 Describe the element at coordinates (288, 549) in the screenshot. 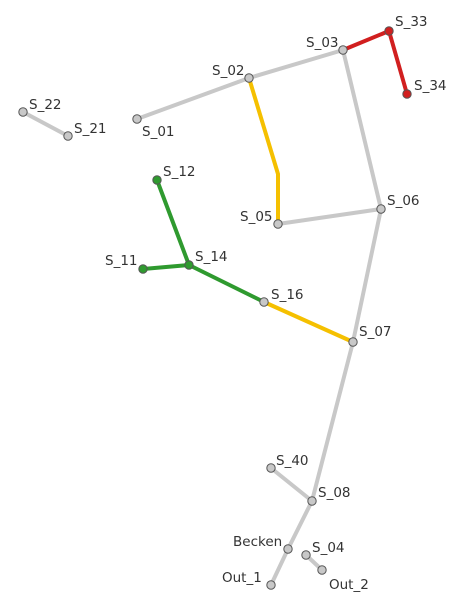

I see `node-Becken` at that location.